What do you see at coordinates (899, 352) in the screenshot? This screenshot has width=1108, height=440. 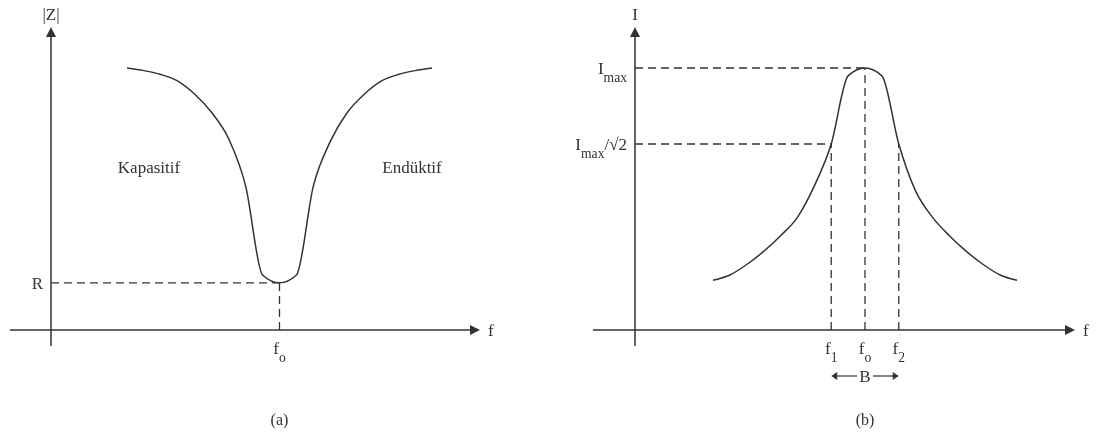 I see `x-tick-label: f$_{2}$` at bounding box center [899, 352].